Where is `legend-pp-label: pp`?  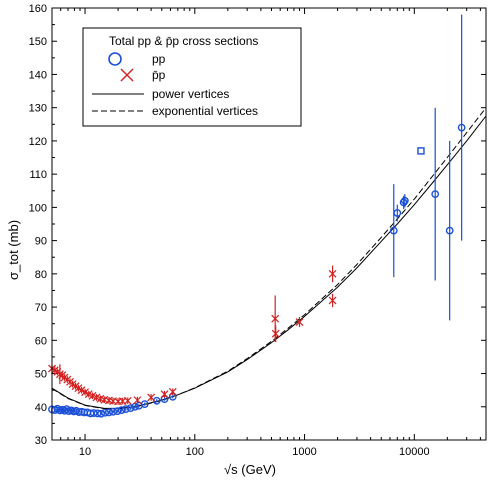 legend-pp-label: pp is located at coordinates (159, 59).